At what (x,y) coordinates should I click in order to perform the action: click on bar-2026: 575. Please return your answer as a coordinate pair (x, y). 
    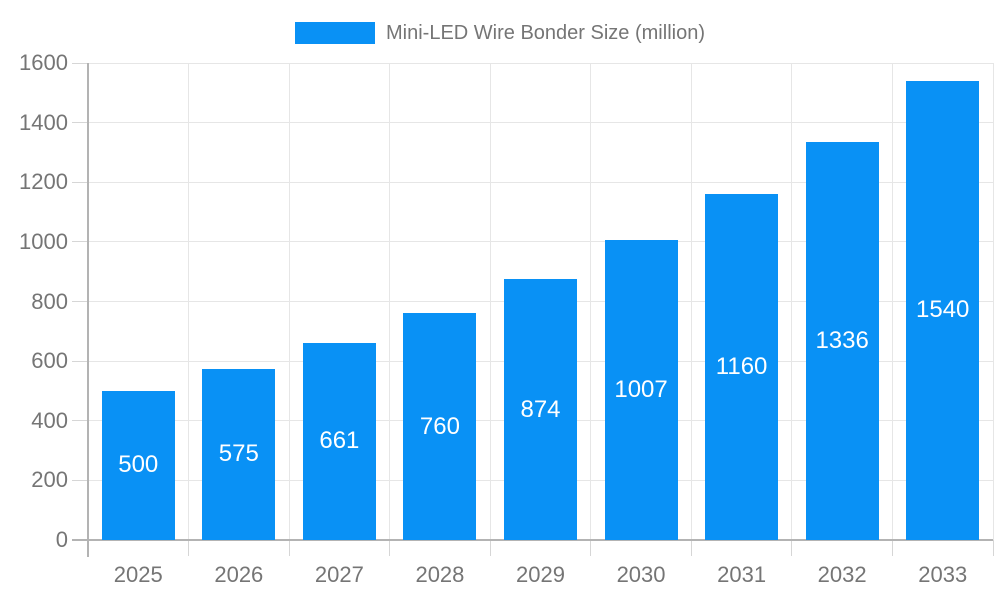
    Looking at the image, I should click on (239, 454).